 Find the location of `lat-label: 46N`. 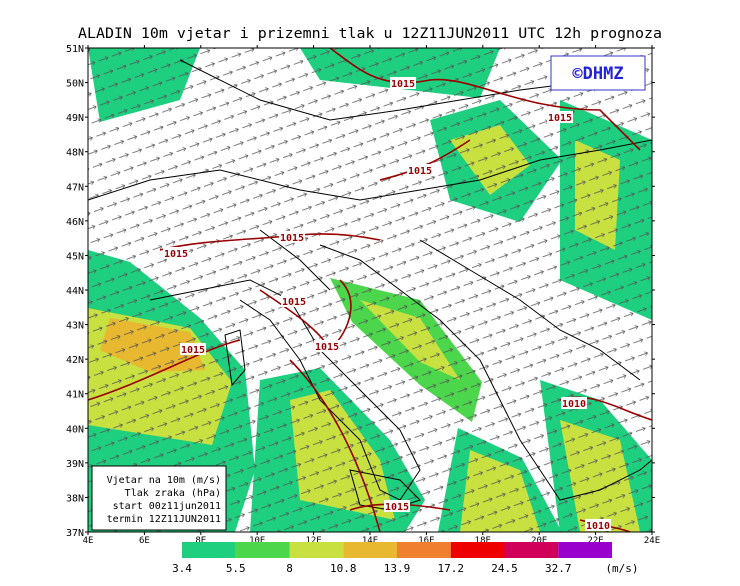

lat-label: 46N is located at coordinates (75, 222).